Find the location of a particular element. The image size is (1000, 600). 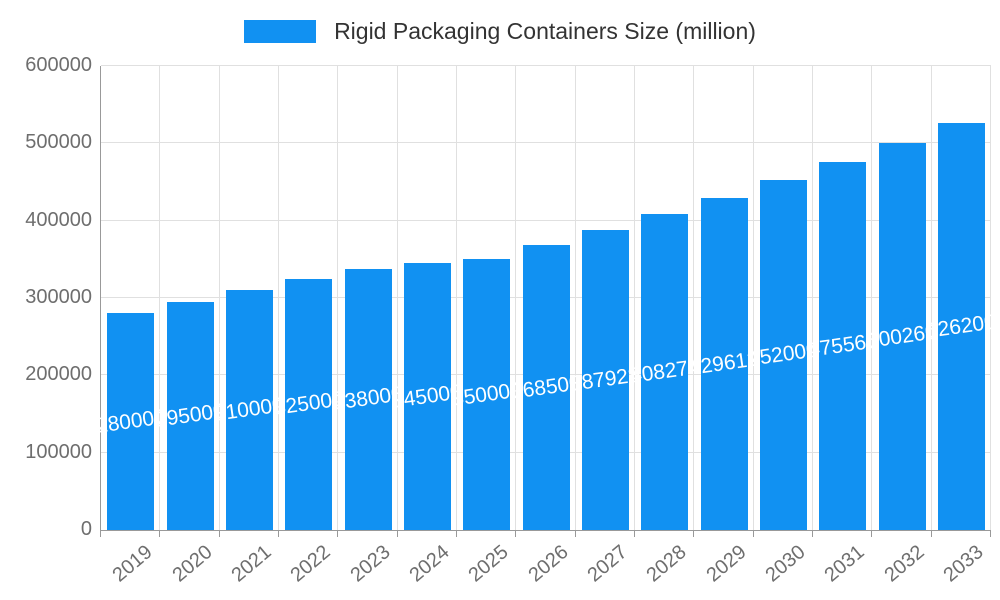

bar-2028 is located at coordinates (665, 372).